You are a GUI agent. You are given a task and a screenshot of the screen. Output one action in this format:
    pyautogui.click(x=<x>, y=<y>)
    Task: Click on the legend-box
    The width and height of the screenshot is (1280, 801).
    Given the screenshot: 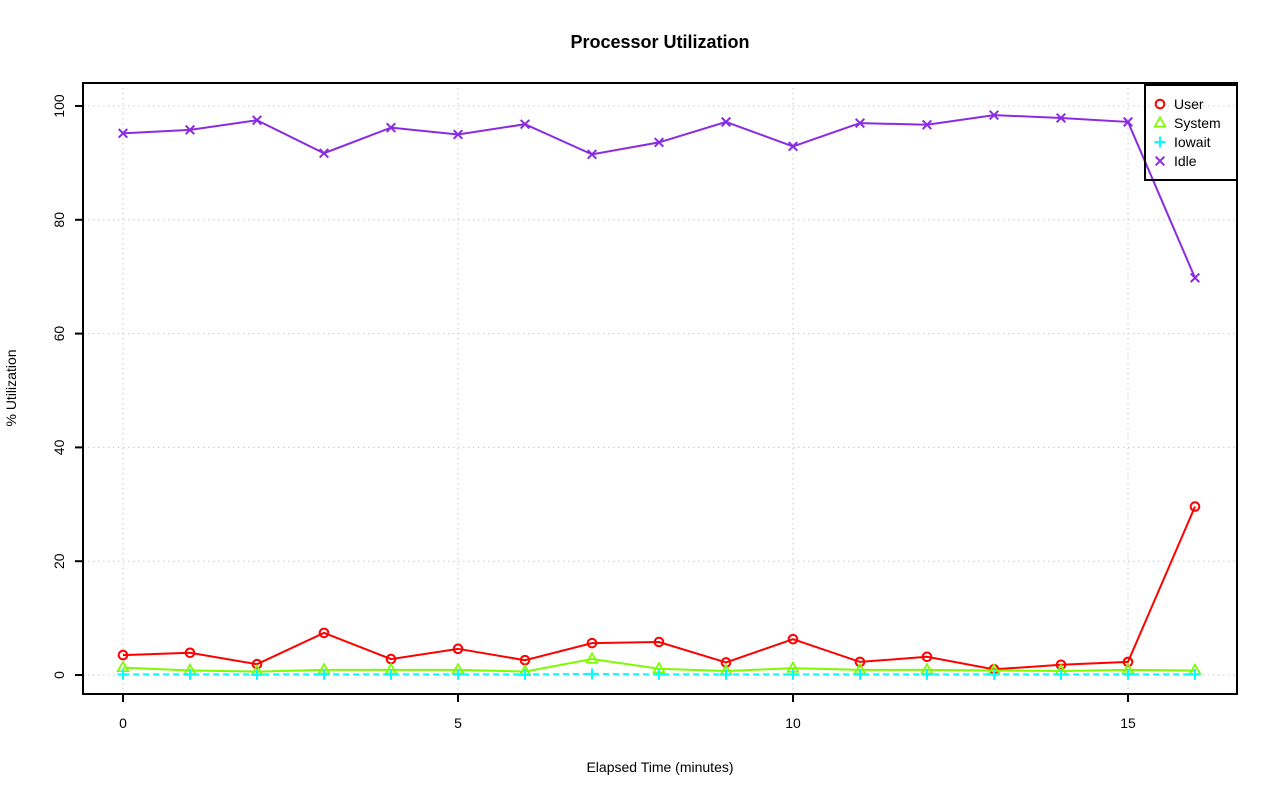 What is the action you would take?
    pyautogui.click(x=1191, y=132)
    